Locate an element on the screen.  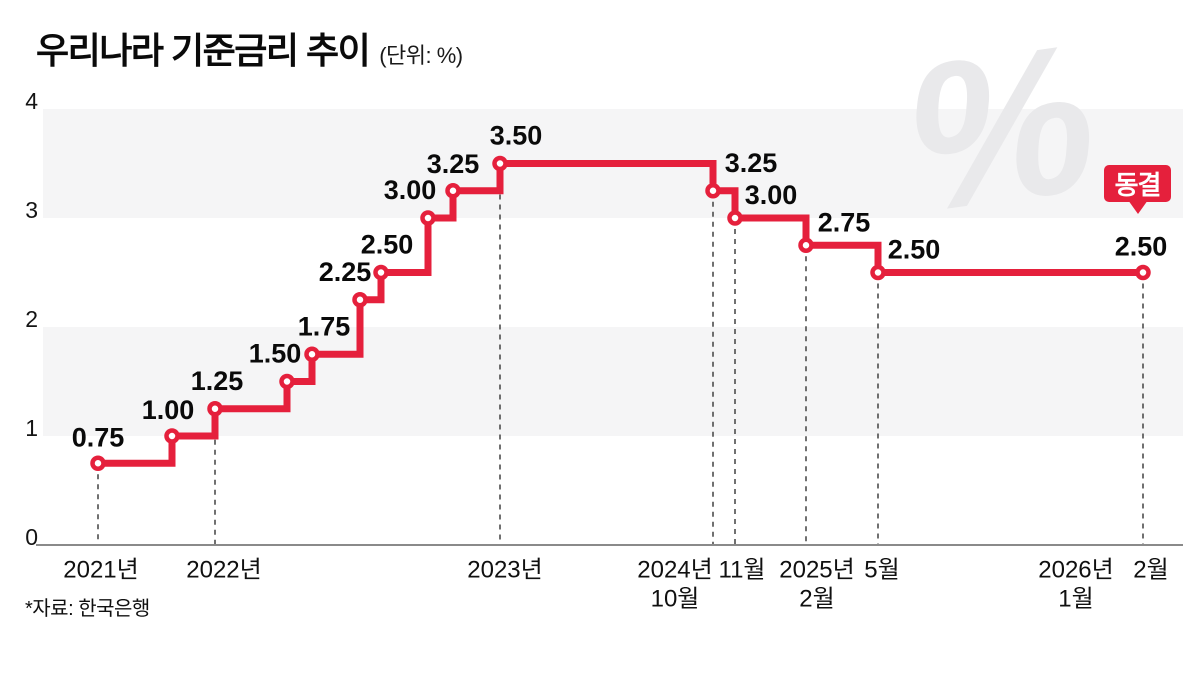
chart-header: 우리나라 기준금리 추이 (단위: %) is located at coordinates (249, 48).